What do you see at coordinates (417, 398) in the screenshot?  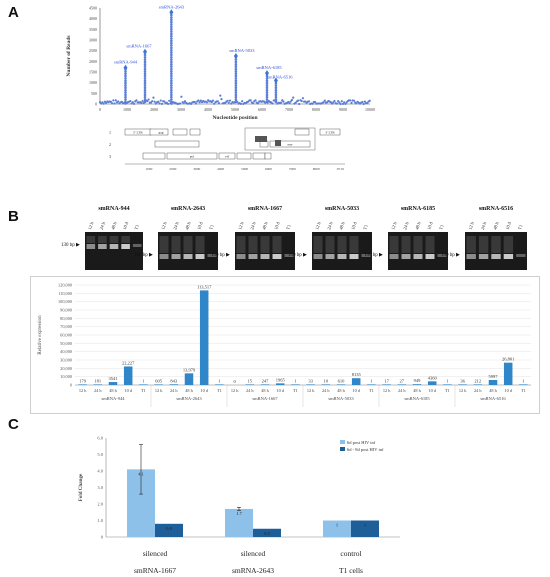 I see `group-label: smRNA-6185` at bounding box center [417, 398].